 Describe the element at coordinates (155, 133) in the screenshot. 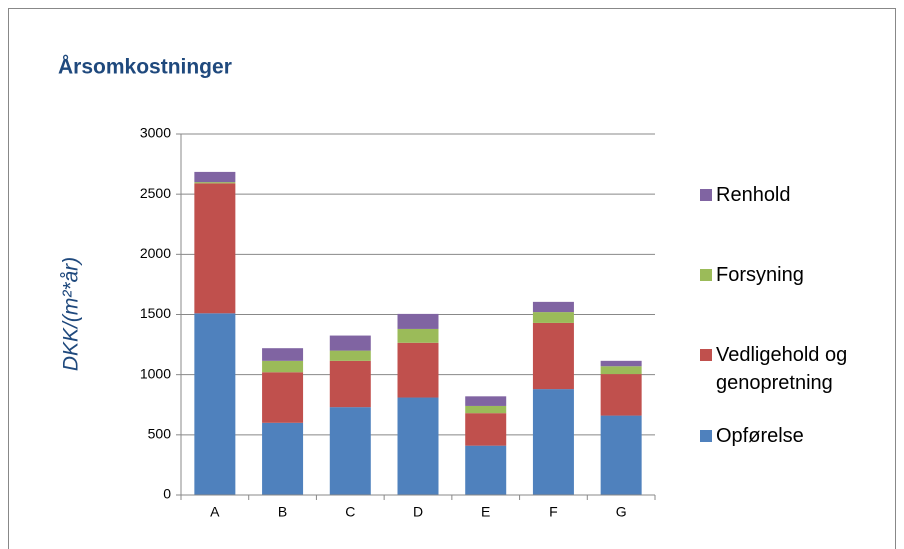

I see `y-tick-label: 3000` at that location.